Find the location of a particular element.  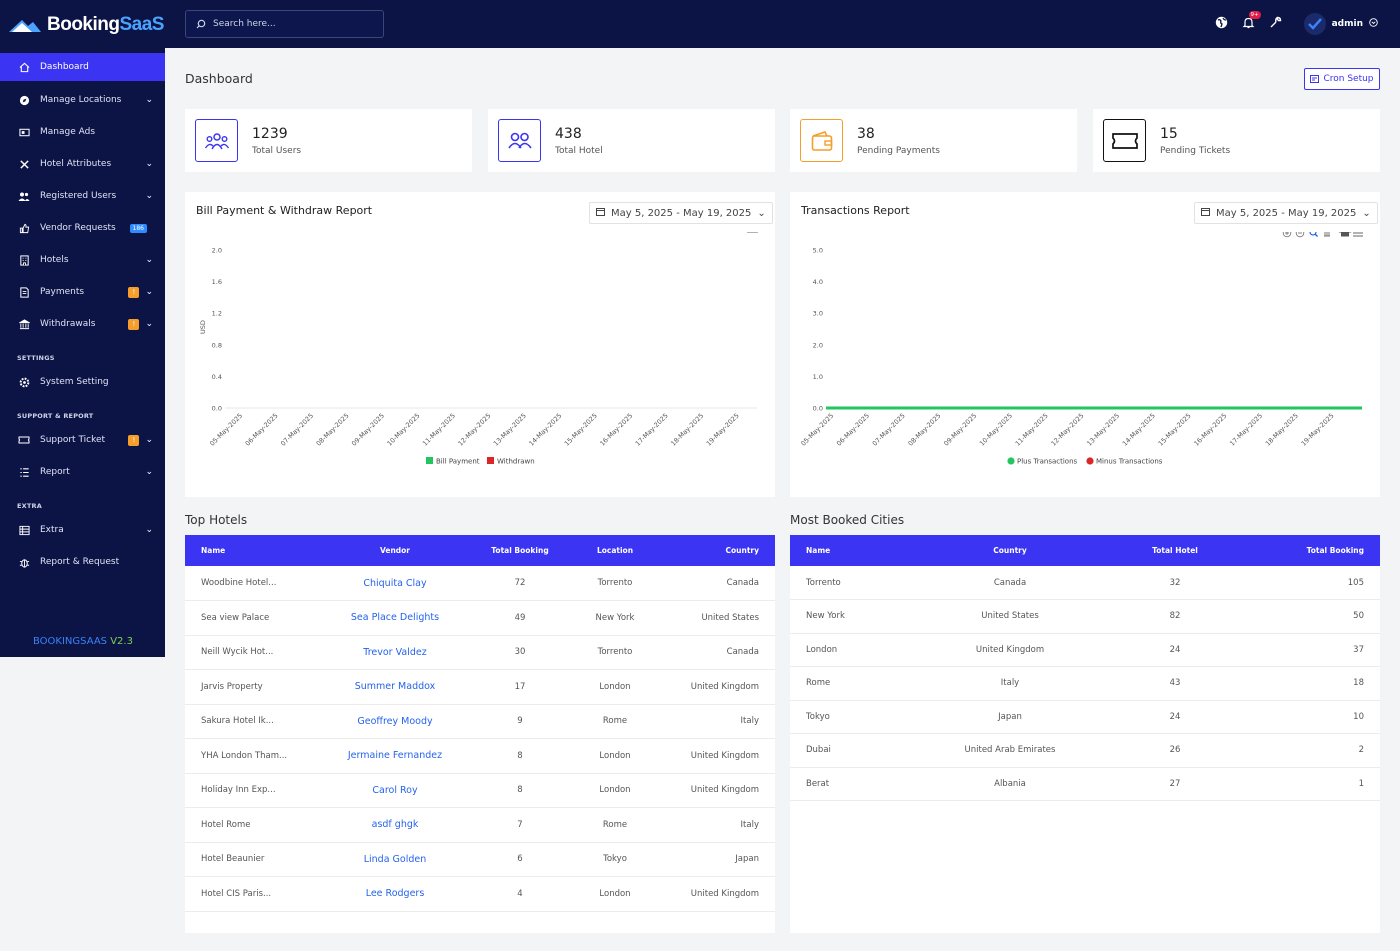

table-row: Berat Albania 27 1 is located at coordinates (1085, 784).